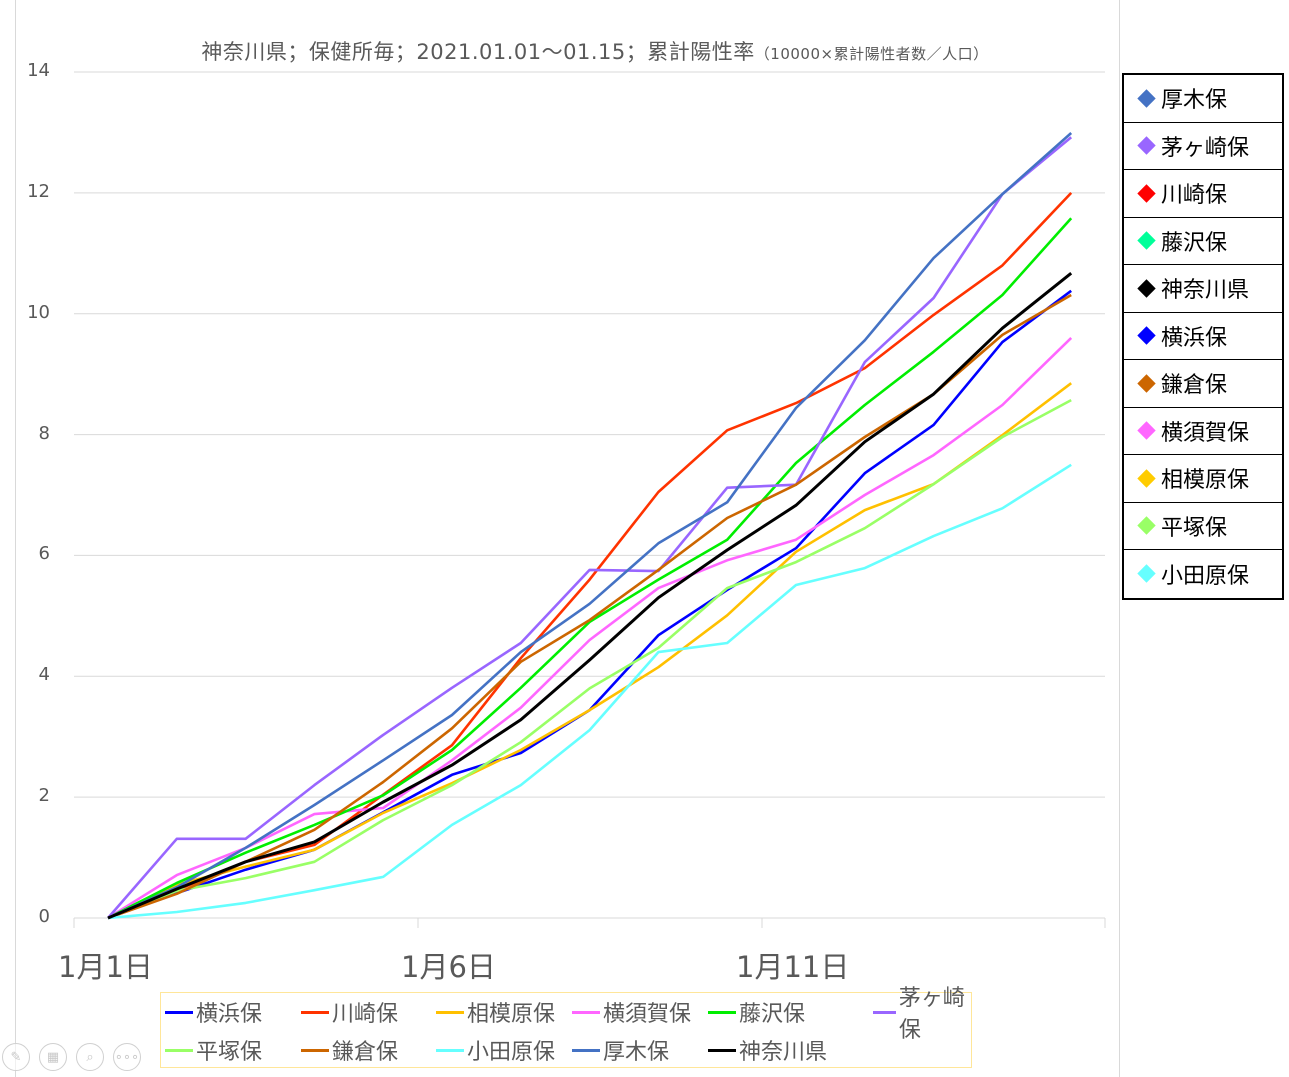  Describe the element at coordinates (44, 433) in the screenshot. I see `y-tick-label: 8` at that location.